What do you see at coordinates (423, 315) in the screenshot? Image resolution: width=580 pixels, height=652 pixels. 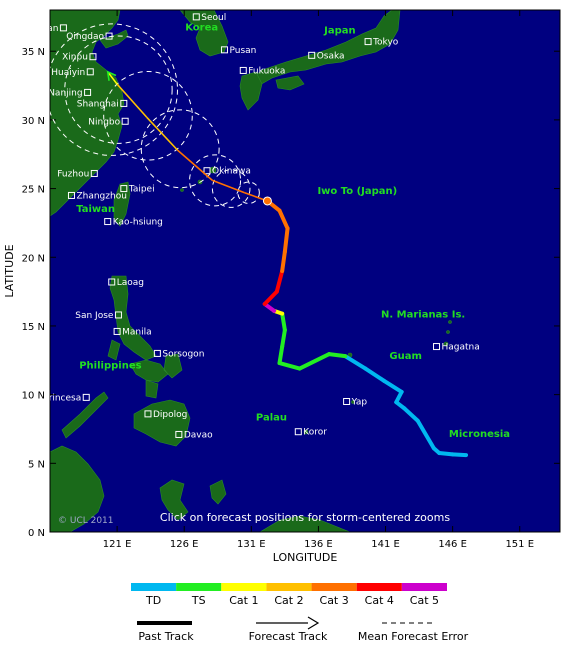 I see `region-label: N. Marianas Is.` at bounding box center [423, 315].